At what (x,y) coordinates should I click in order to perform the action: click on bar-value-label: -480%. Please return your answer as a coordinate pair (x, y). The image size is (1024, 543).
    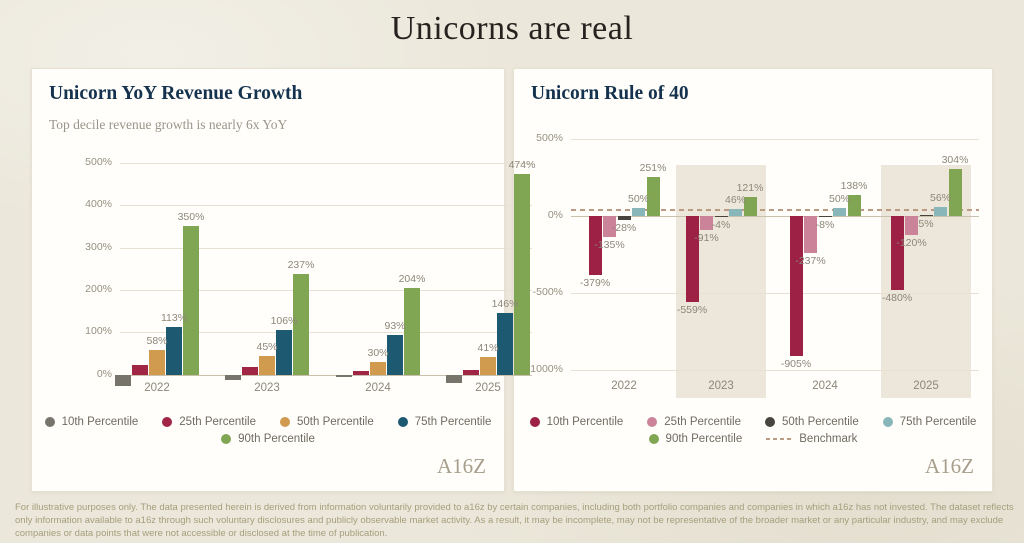
    Looking at the image, I should click on (897, 298).